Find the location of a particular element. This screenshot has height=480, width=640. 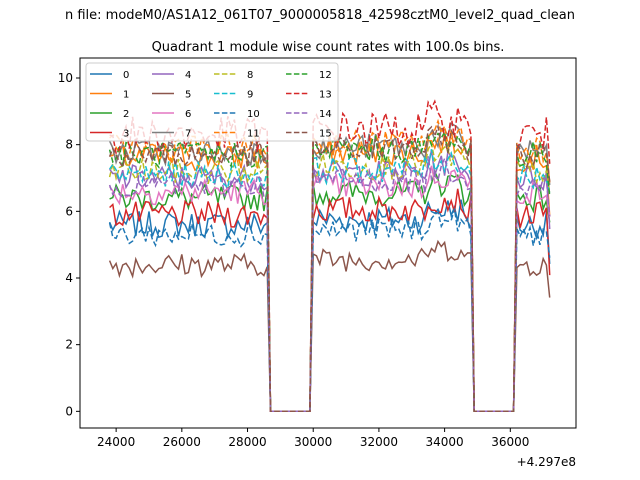

legend-label-2: 2 is located at coordinates (126, 114).